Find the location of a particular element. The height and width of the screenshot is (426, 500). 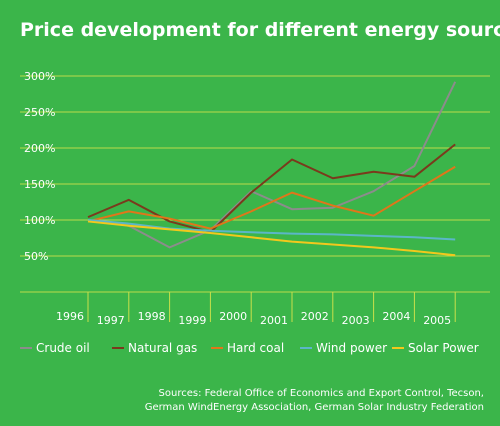

x-tick-label: 2001 is located at coordinates (274, 320).